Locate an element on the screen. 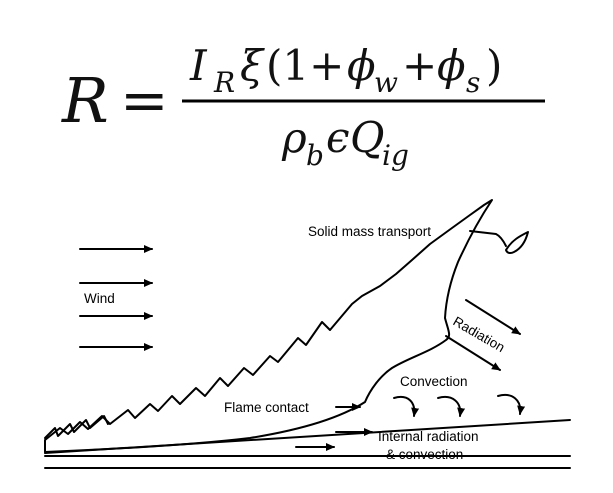 This screenshot has width=613, height=493. numerator-close-paren: ) is located at coordinates (494, 65).